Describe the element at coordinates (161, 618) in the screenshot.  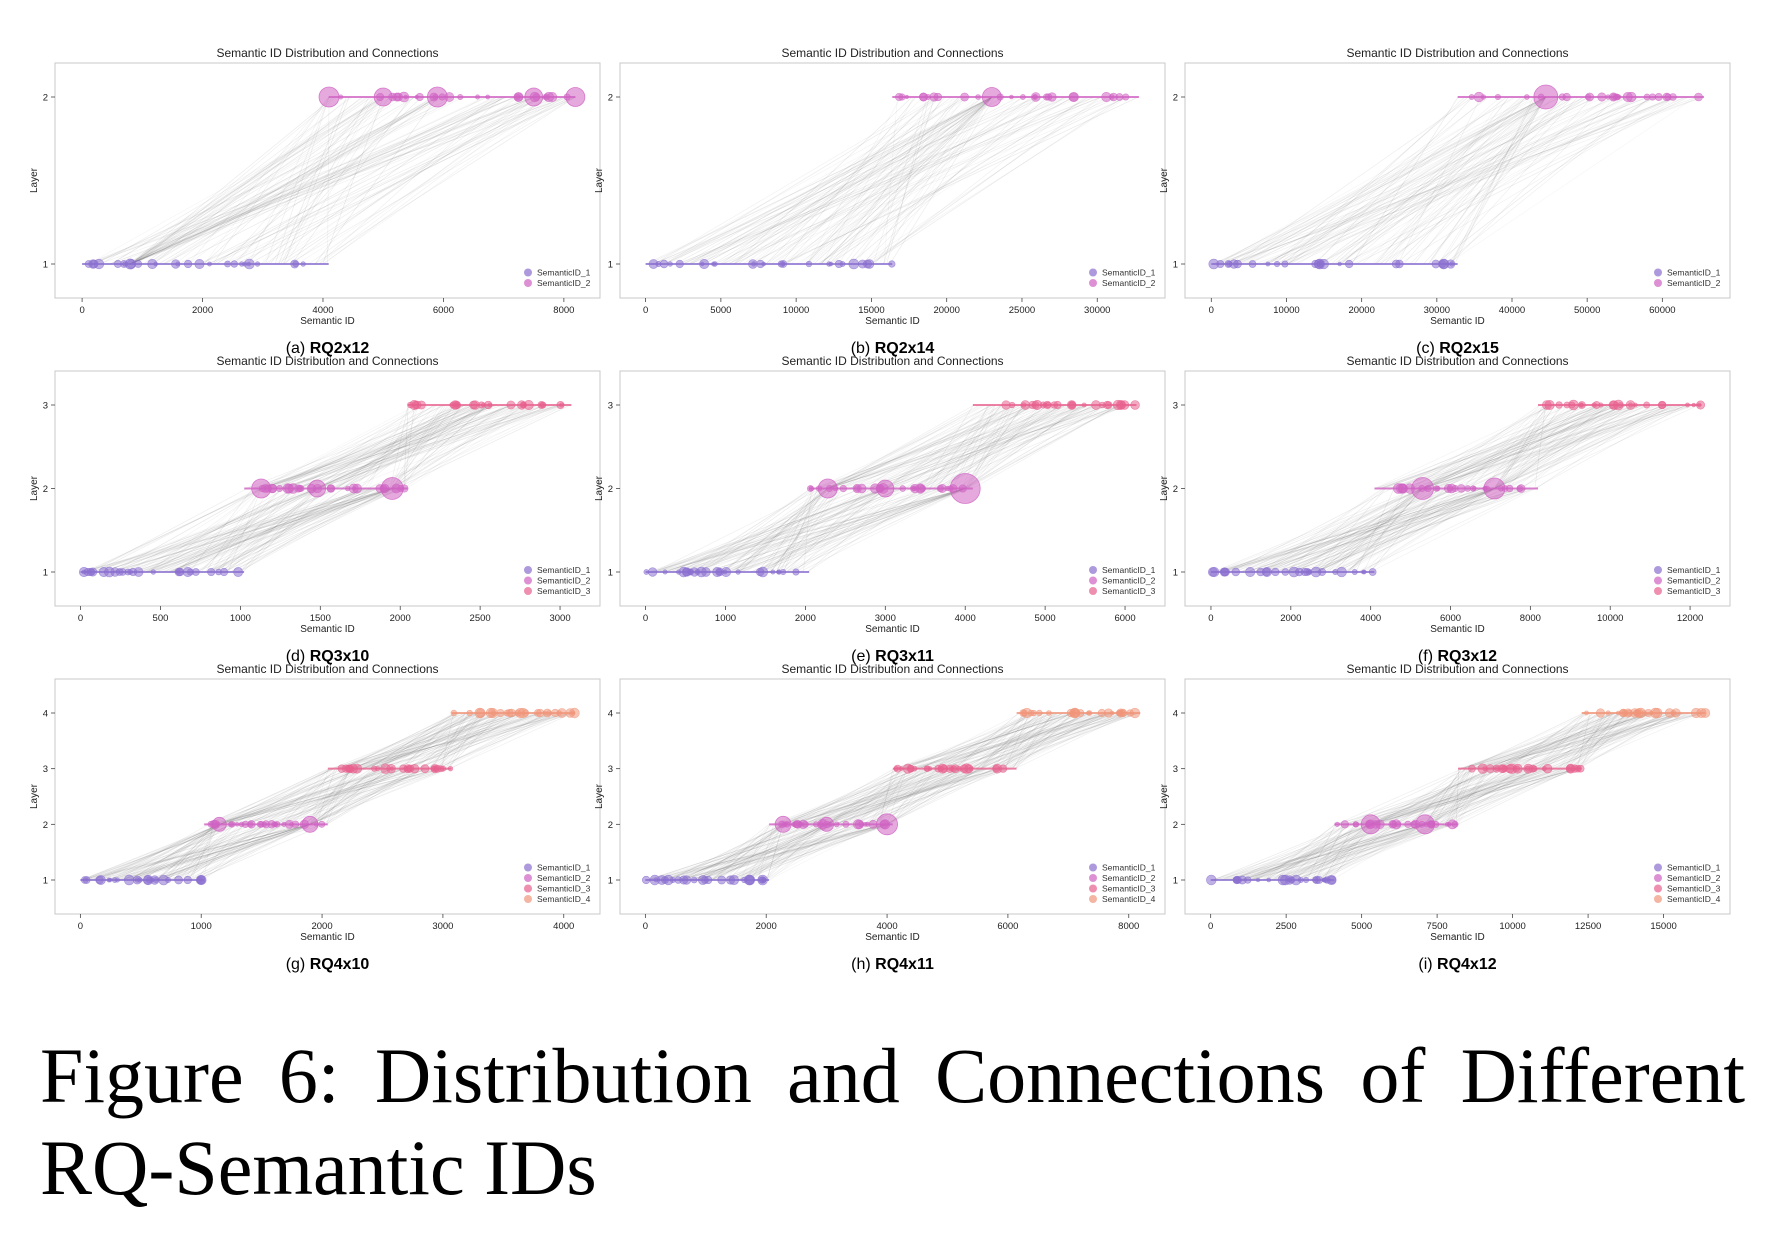
I see `x-tick-label: 500` at that location.